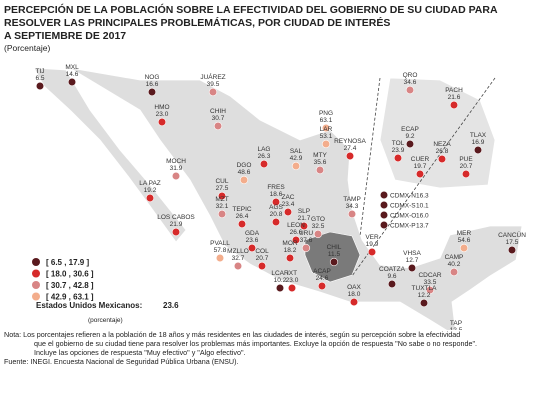 This screenshot has width=558, height=400. Describe the element at coordinates (442, 151) in the screenshot. I see `city-value: 26.8` at that location.